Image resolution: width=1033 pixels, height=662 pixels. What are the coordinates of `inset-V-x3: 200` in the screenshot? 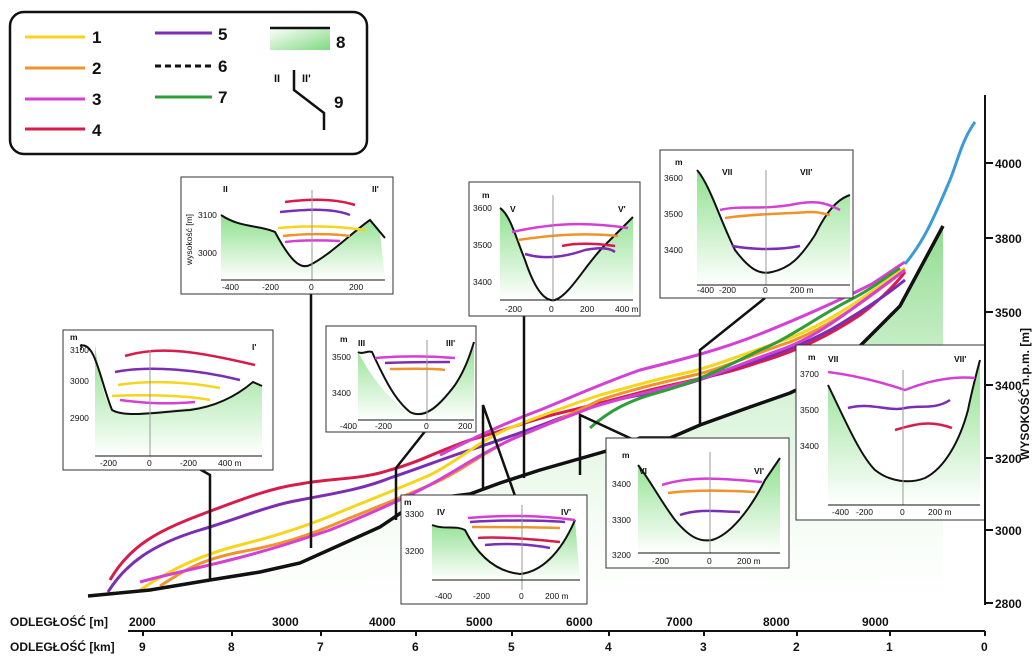 It's located at (587, 309).